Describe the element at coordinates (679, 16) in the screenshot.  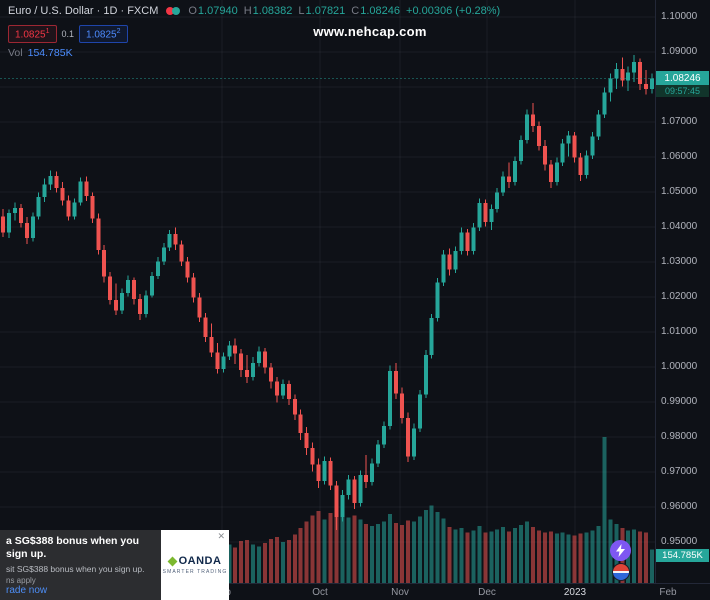
I see `price-axis-label: 1.10000` at that location.